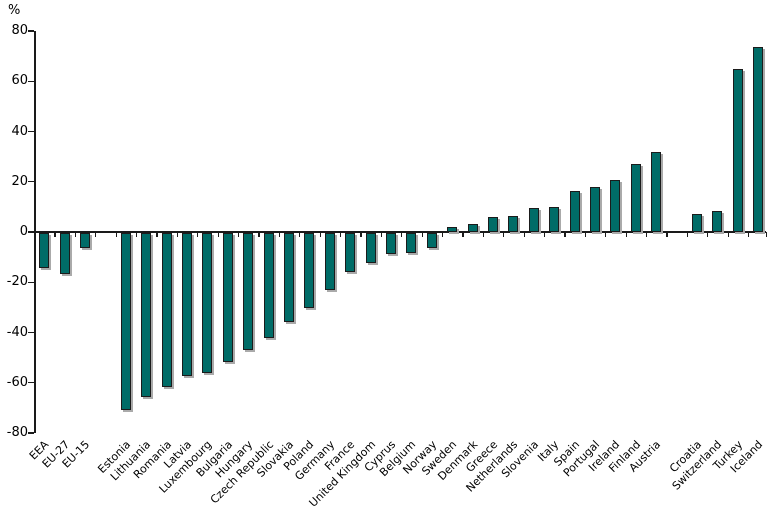  I want to click on bar-poland, so click(309, 270).